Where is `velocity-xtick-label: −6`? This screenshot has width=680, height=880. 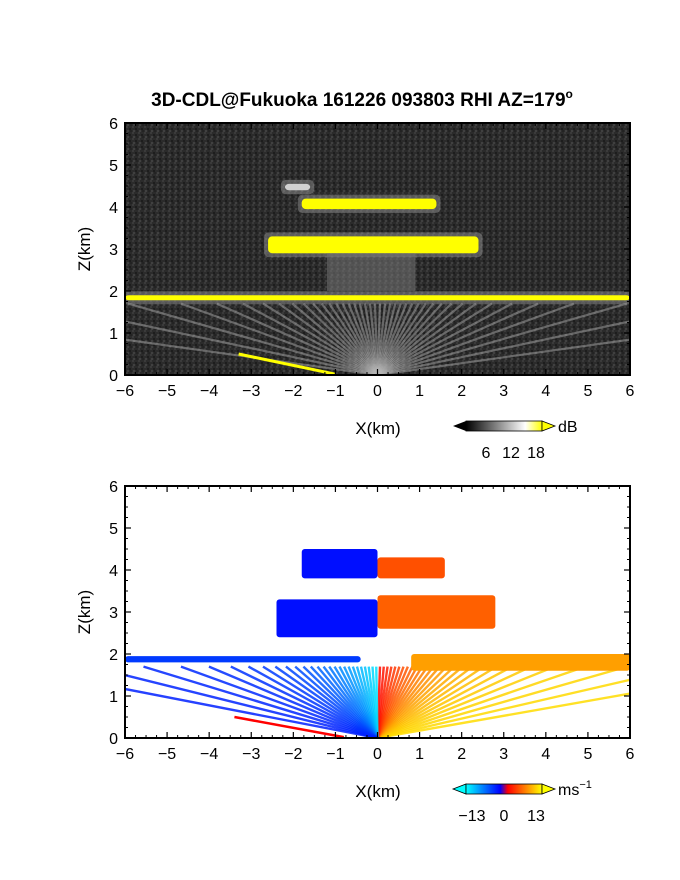 velocity-xtick-label: −6 is located at coordinates (125, 754).